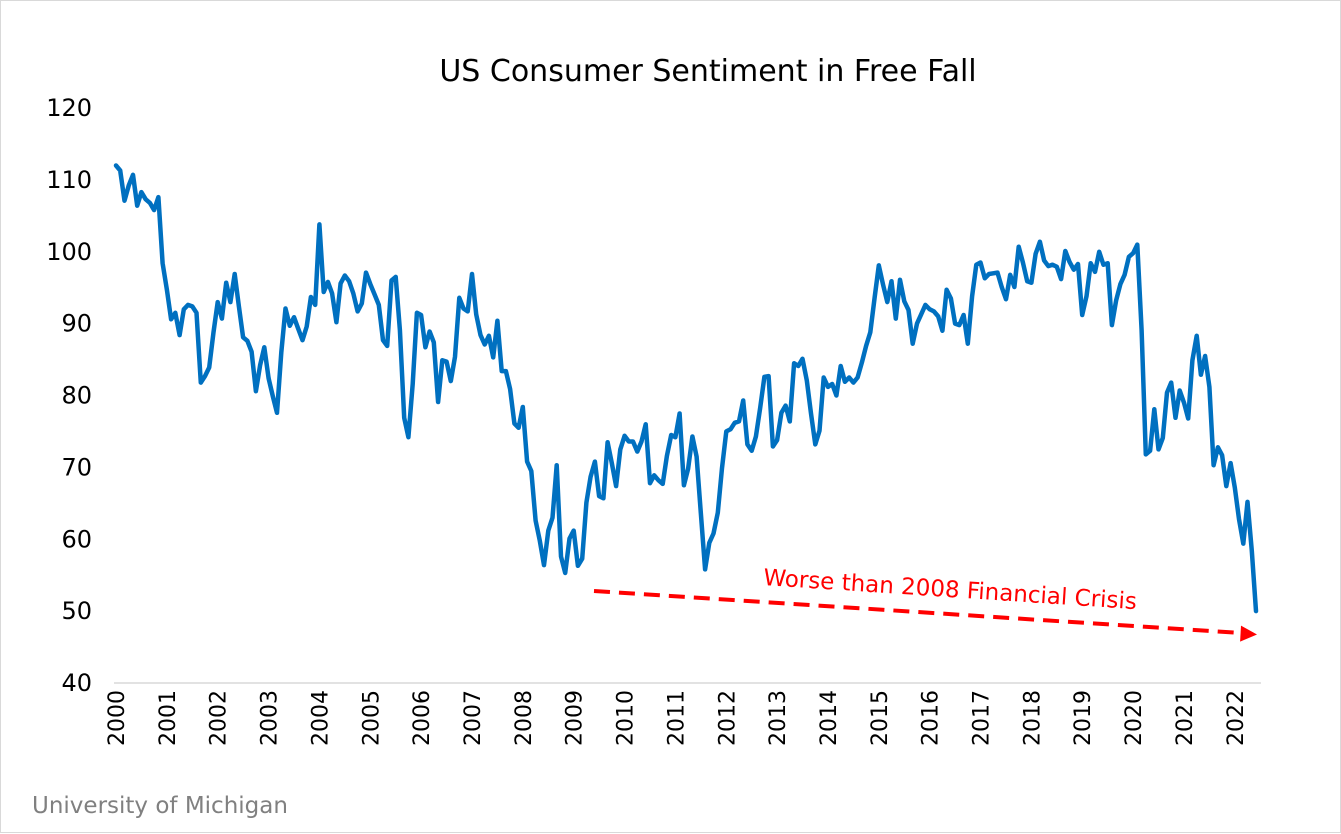  I want to click on x-tick-label: 2010, so click(626, 718).